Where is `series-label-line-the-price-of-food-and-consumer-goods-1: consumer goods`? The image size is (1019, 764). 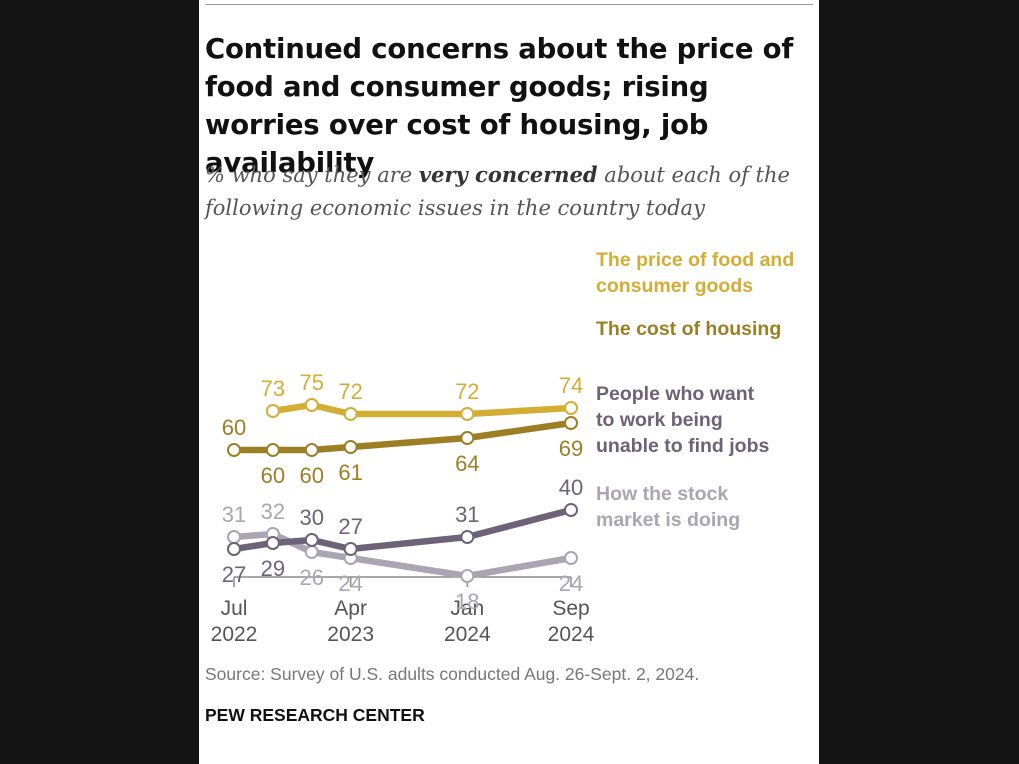 series-label-line-the-price-of-food-and-consumer-goods-1: consumer goods is located at coordinates (674, 286).